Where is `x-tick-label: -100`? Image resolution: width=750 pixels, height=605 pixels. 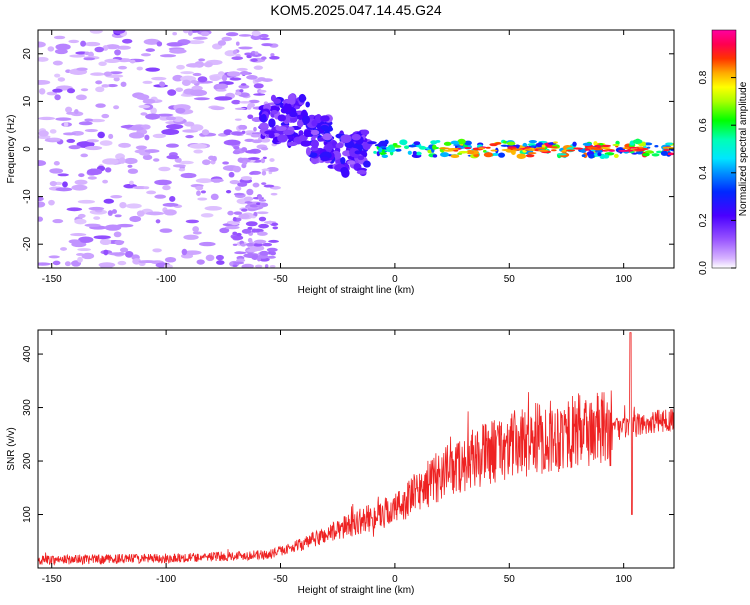
x-tick-label: -100 is located at coordinates (166, 279).